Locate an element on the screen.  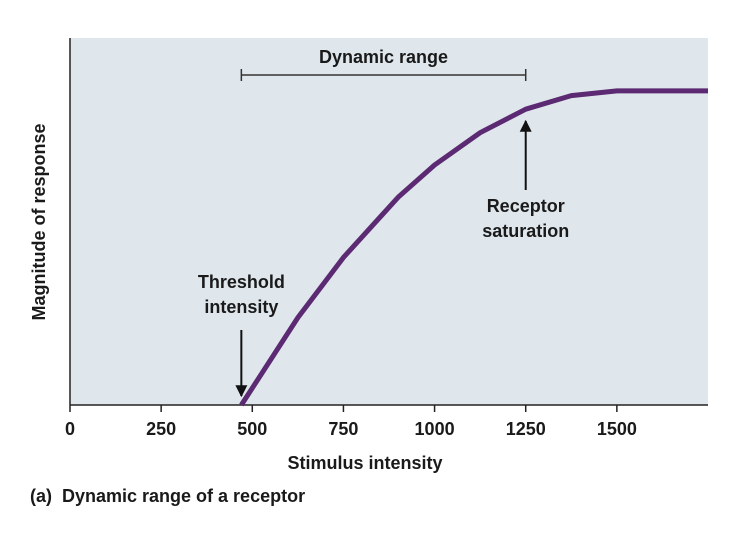
saturation-label: saturation is located at coordinates (525, 231).